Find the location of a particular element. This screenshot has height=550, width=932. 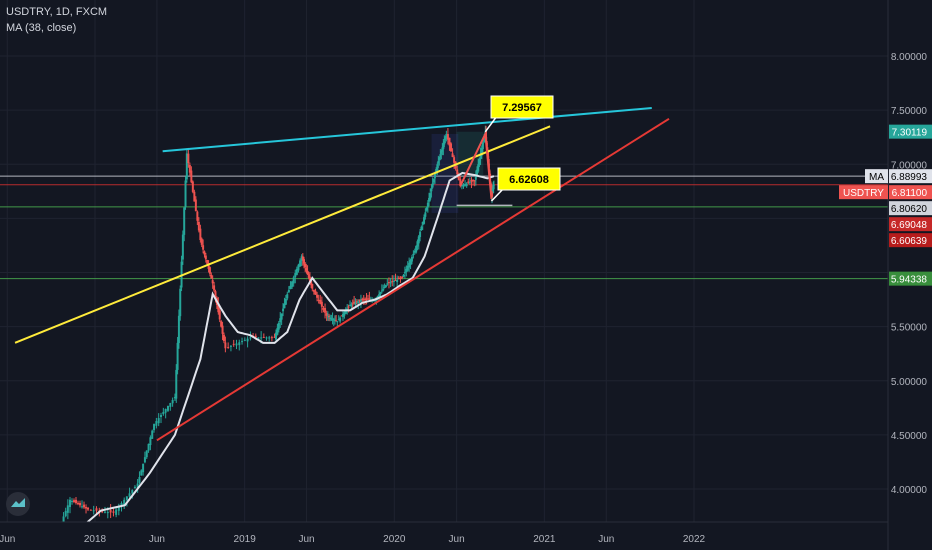

callout-label: 7.29567 is located at coordinates (522, 108).